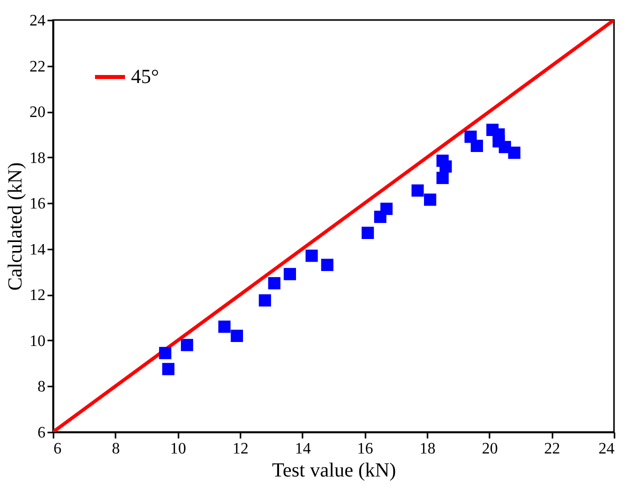 This screenshot has width=635, height=495. Describe the element at coordinates (38, 67) in the screenshot. I see `y-tick-label: 22` at that location.